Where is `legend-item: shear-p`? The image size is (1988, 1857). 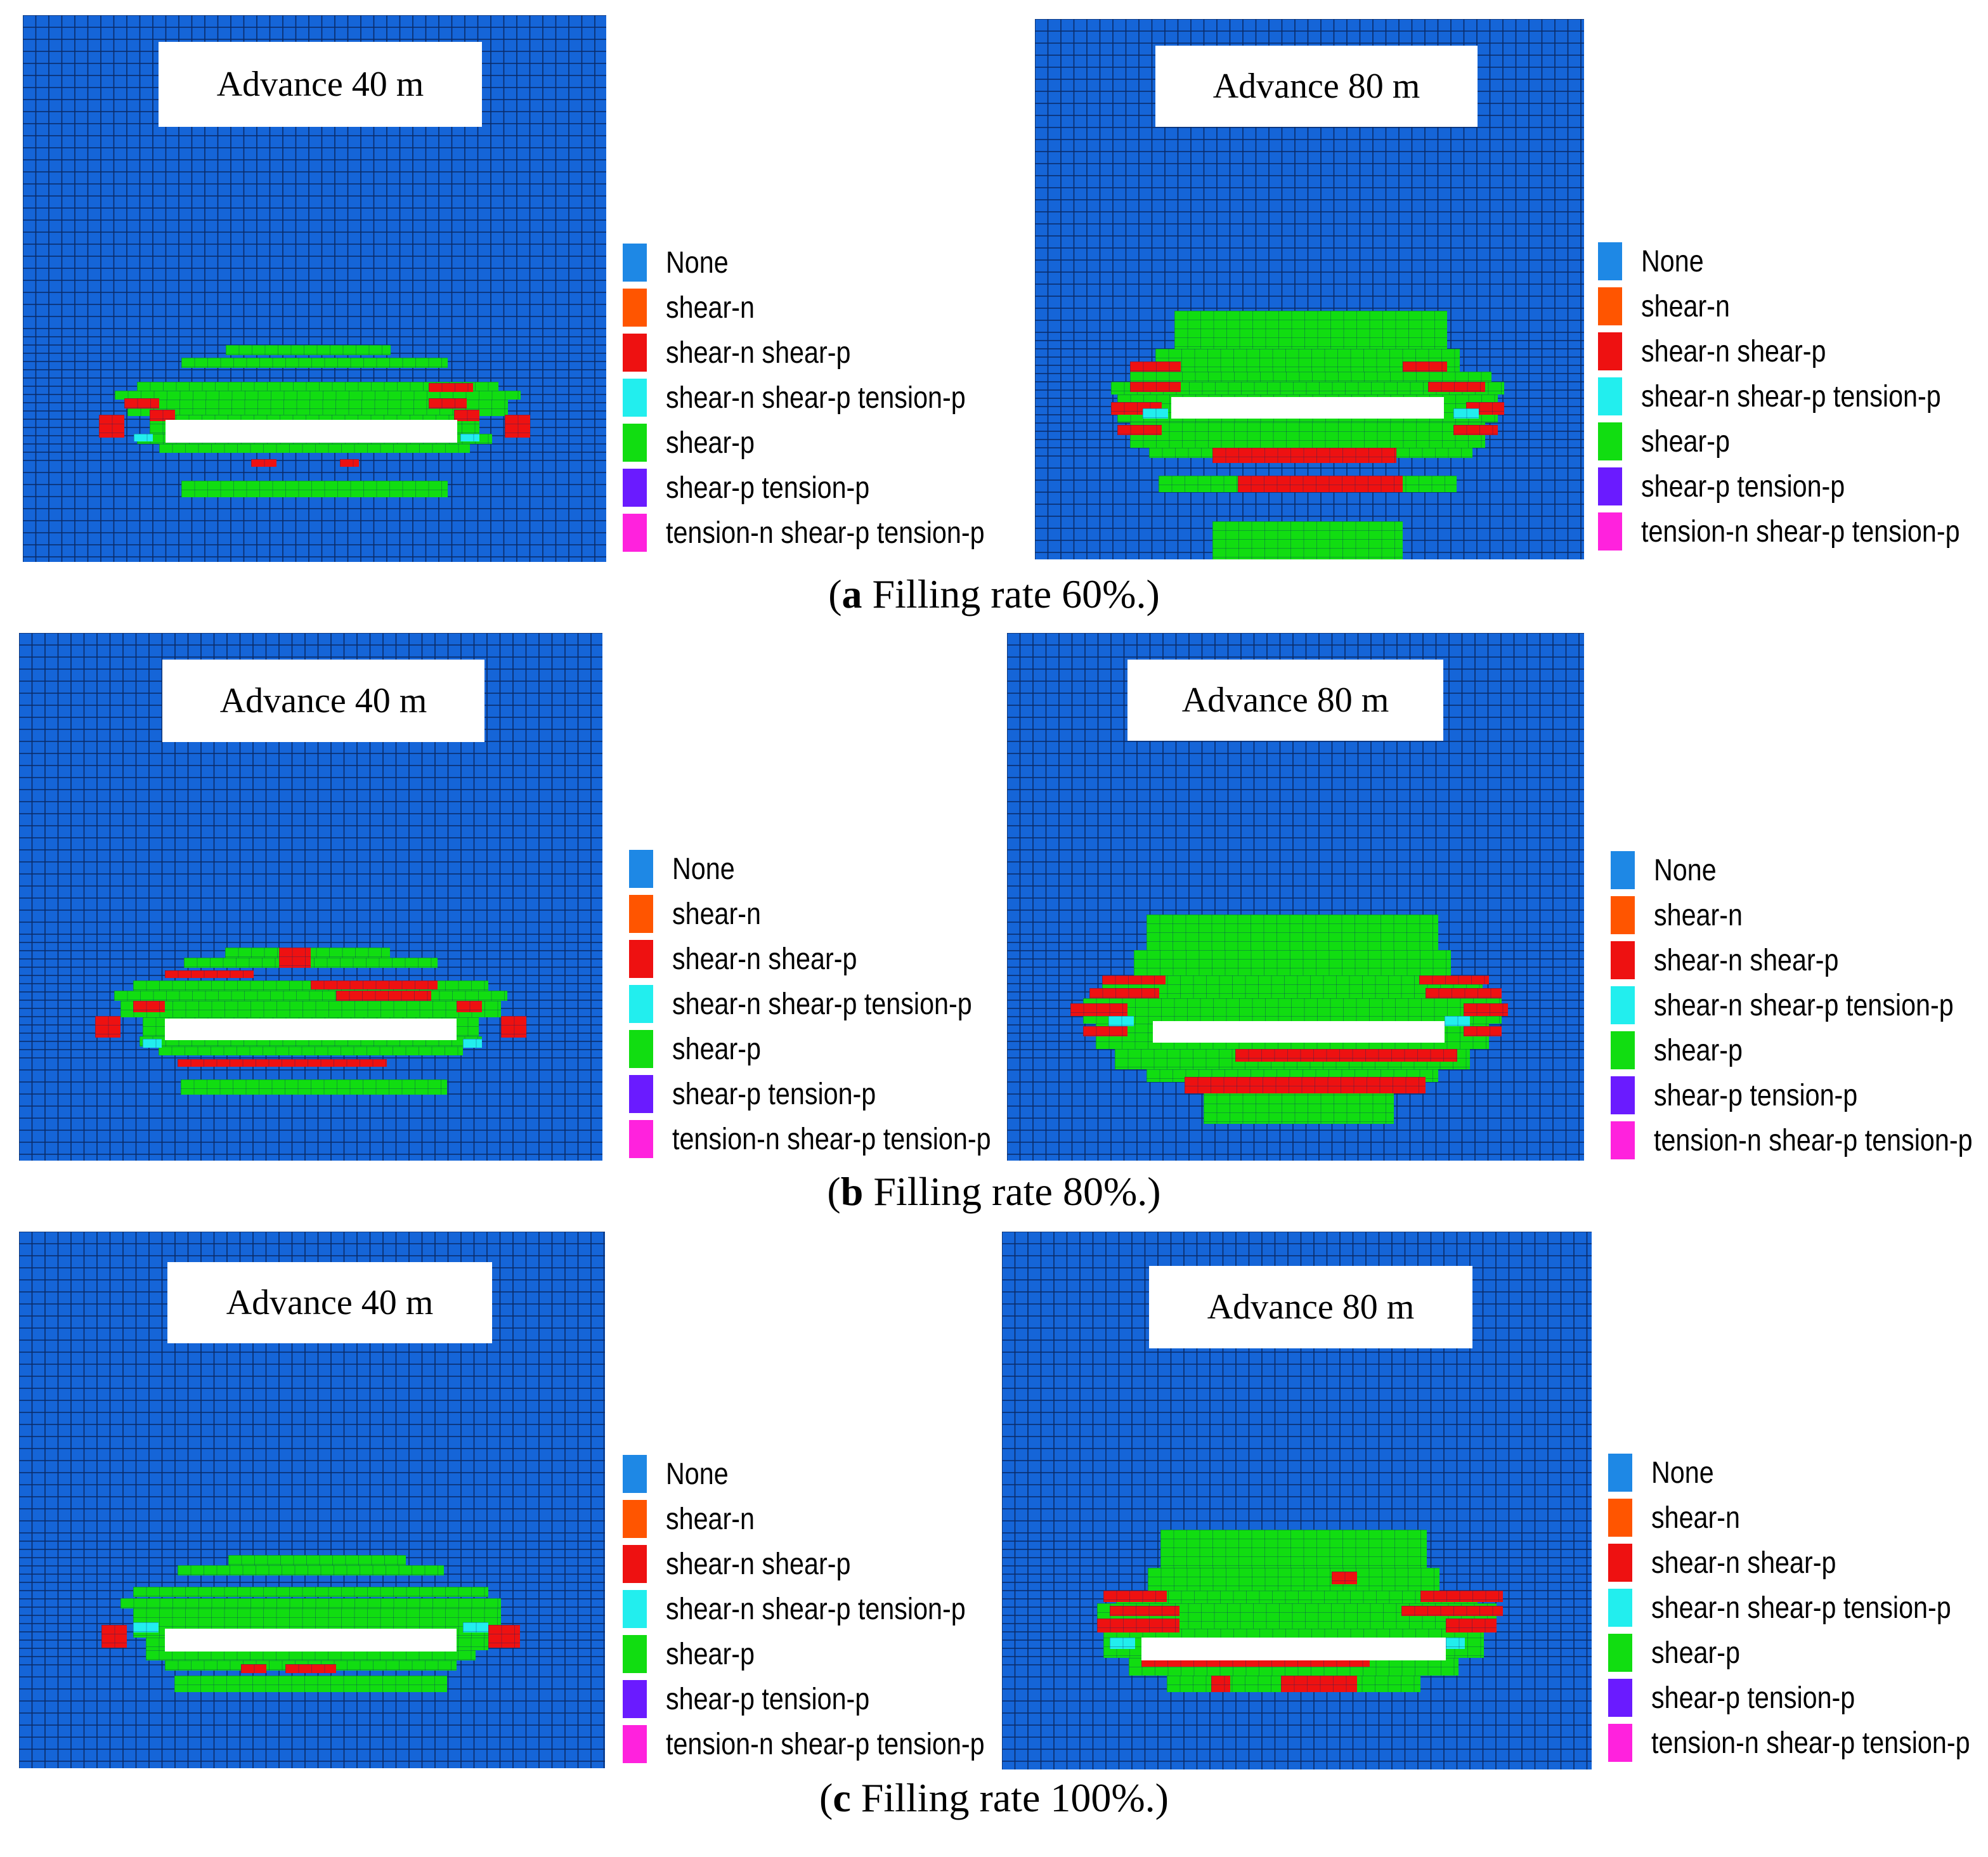
legend-item: shear-p is located at coordinates (1681, 1653).